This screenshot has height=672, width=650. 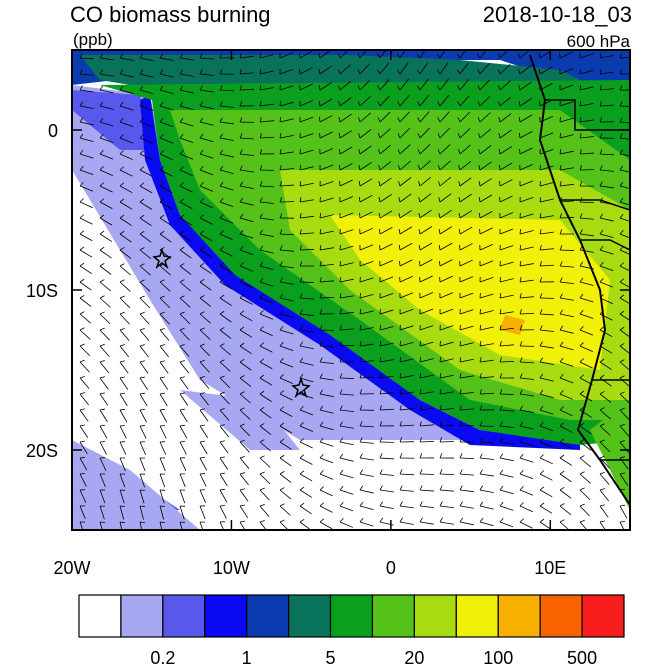 I want to click on level-label: 600 hPa, so click(x=599, y=41).